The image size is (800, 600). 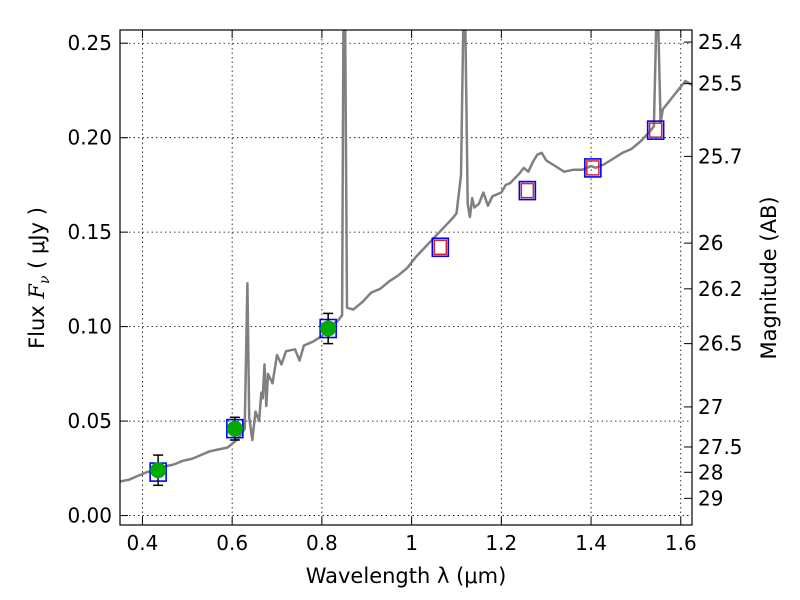 I want to click on y2-tick-label: 25.7, so click(x=720, y=156).